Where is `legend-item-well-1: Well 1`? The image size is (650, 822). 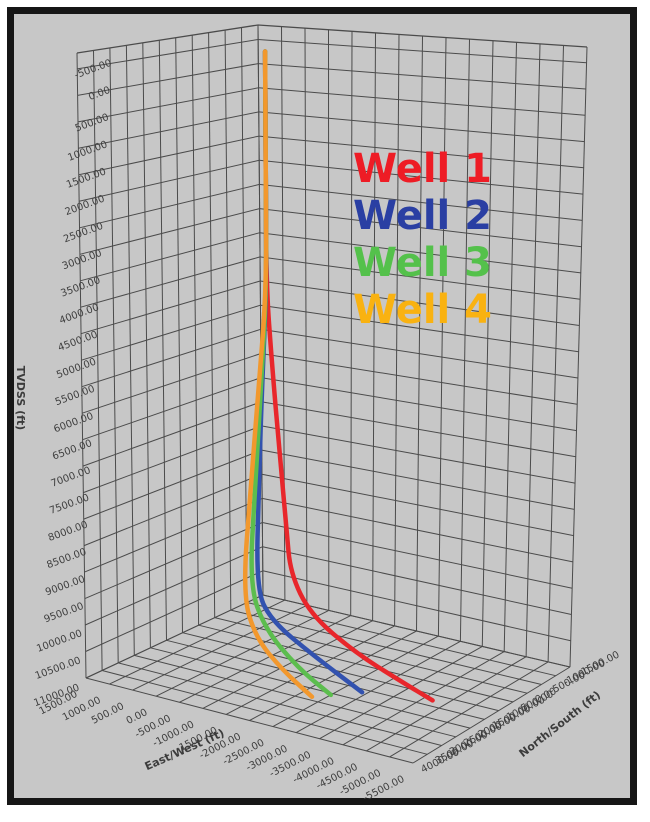
legend-item-well-1: Well 1 is located at coordinates (423, 169).